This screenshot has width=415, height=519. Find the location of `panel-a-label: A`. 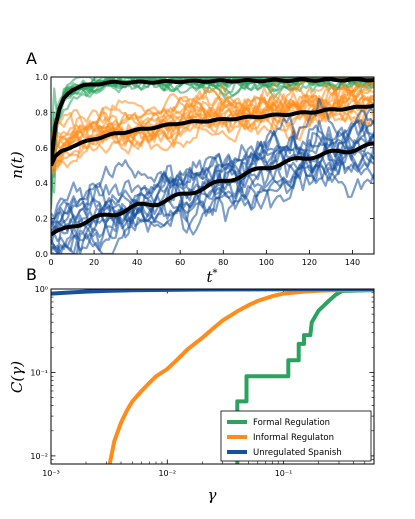

panel-a-label: A is located at coordinates (31, 58).